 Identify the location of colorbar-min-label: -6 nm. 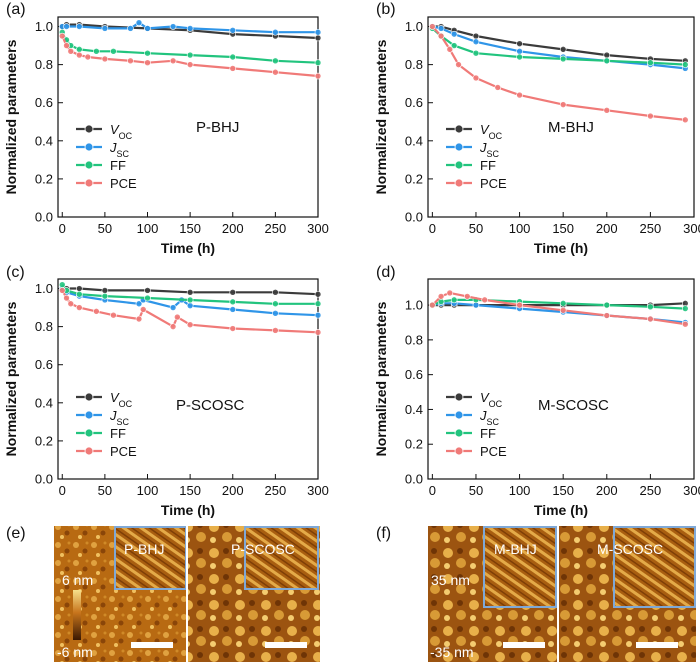
(75, 652).